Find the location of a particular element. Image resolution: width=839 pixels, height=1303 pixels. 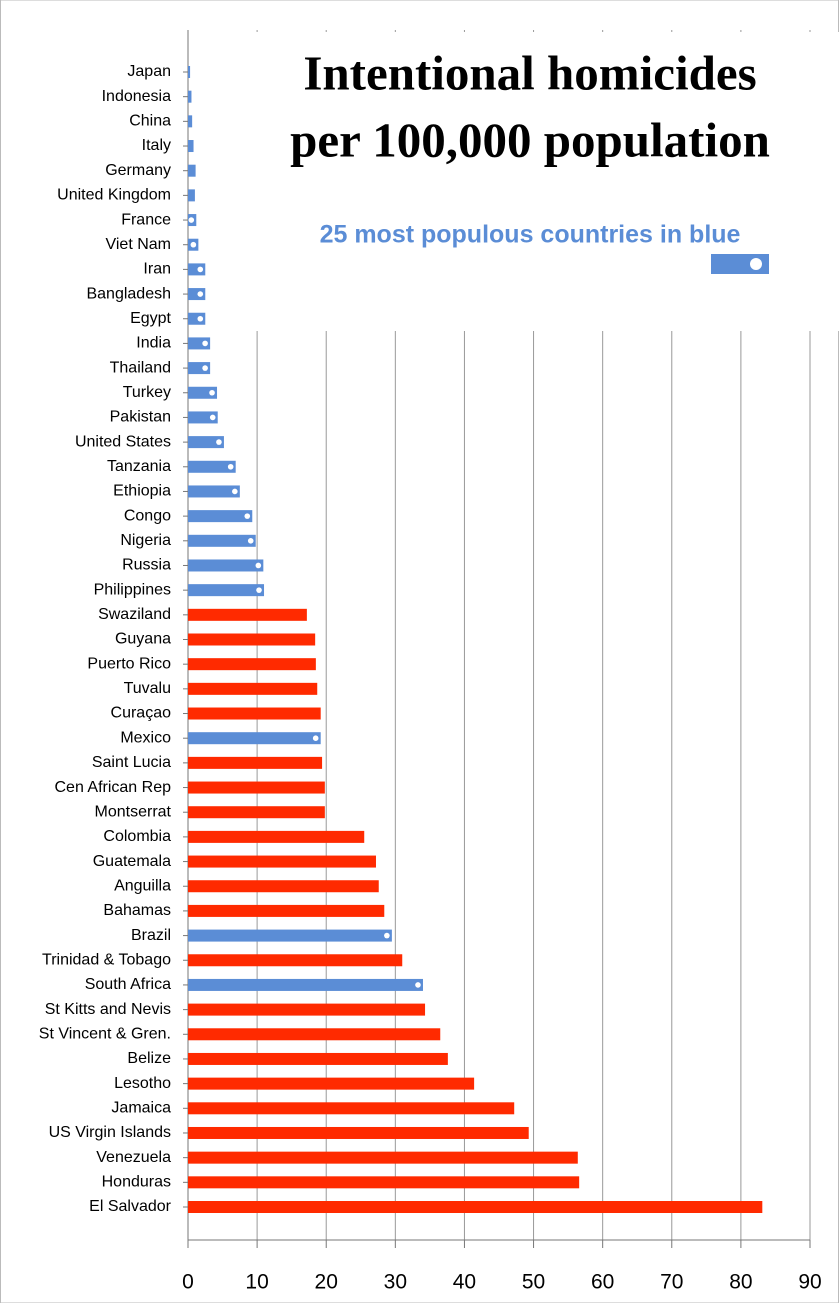

y-tick-label: Italy is located at coordinates (156, 145).